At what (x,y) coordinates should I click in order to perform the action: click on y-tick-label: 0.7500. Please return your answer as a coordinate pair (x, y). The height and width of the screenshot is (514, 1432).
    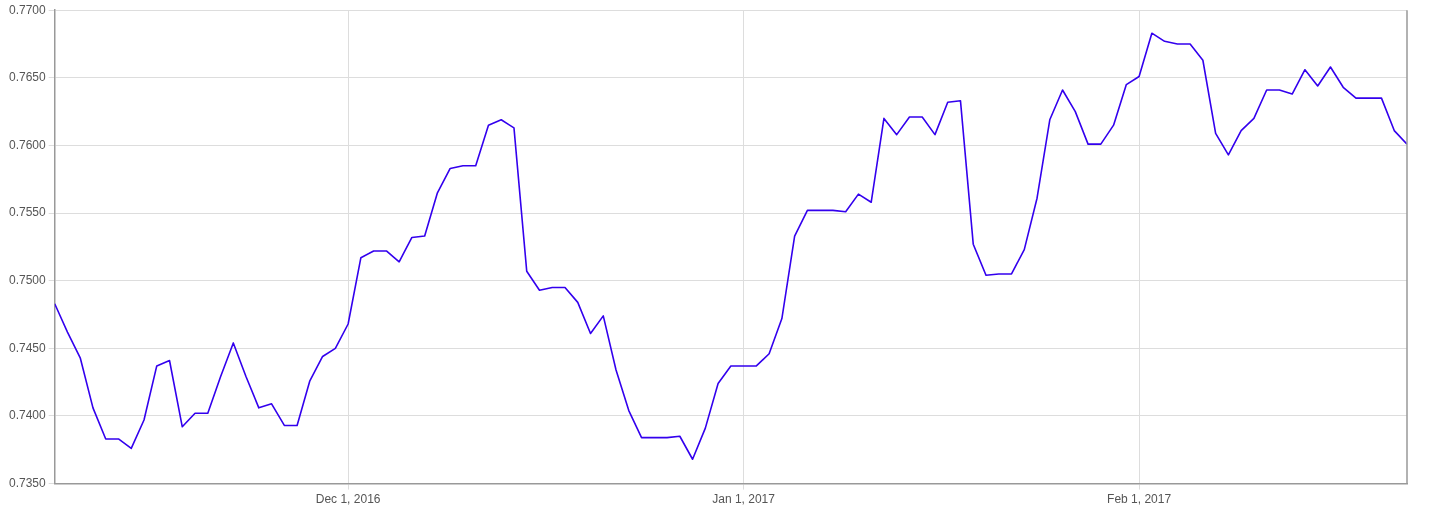
    Looking at the image, I should click on (28, 280).